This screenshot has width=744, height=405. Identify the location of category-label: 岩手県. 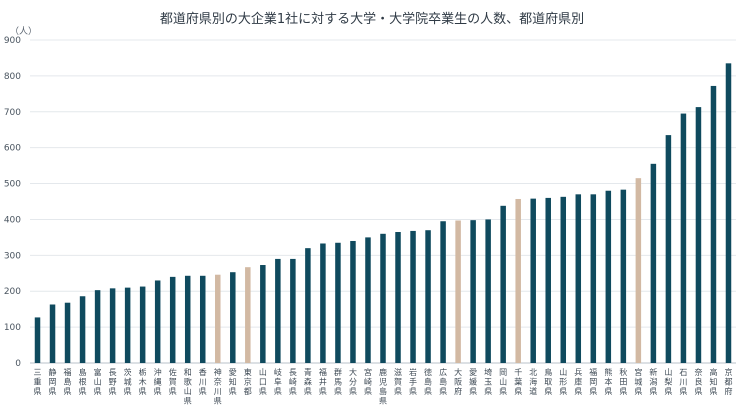
(413, 381).